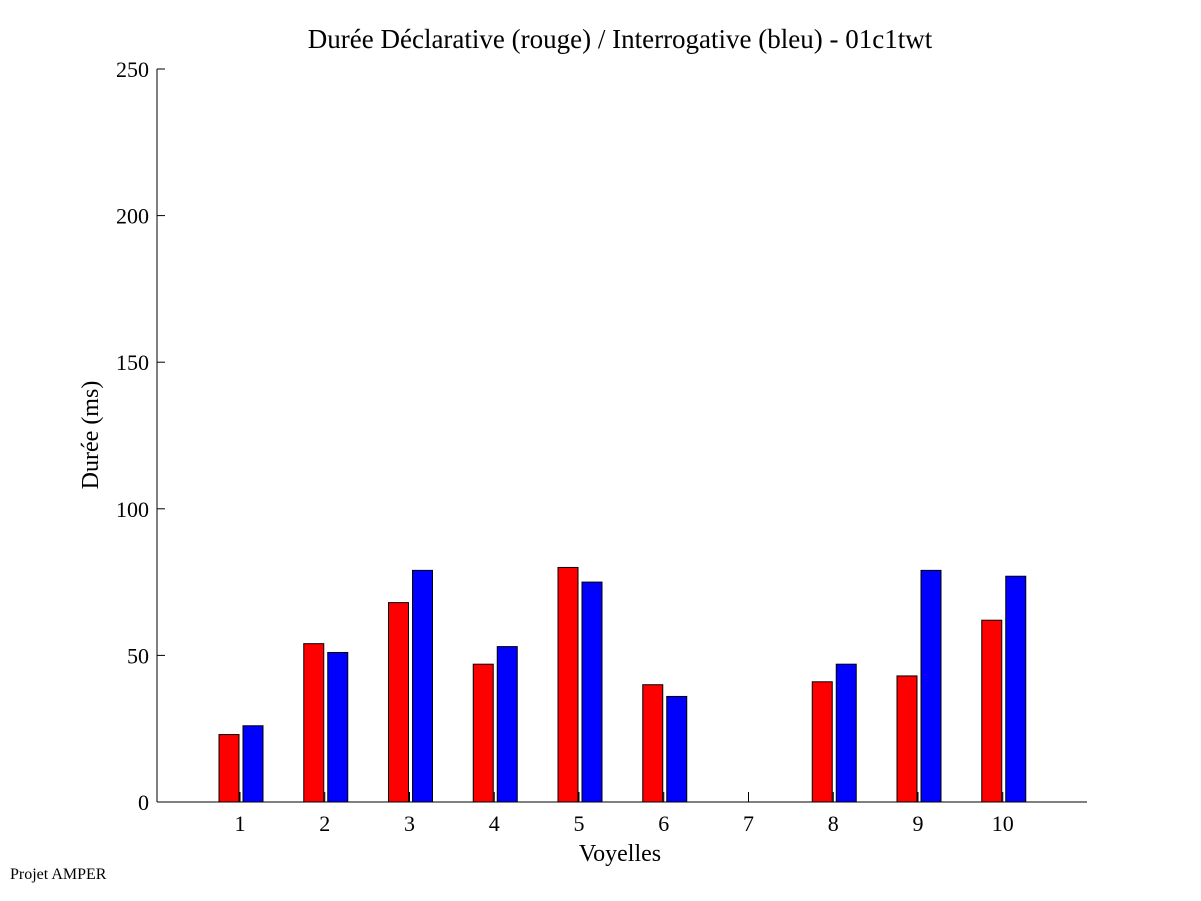 The image size is (1201, 901). I want to click on x-tick-label: 4, so click(494, 823).